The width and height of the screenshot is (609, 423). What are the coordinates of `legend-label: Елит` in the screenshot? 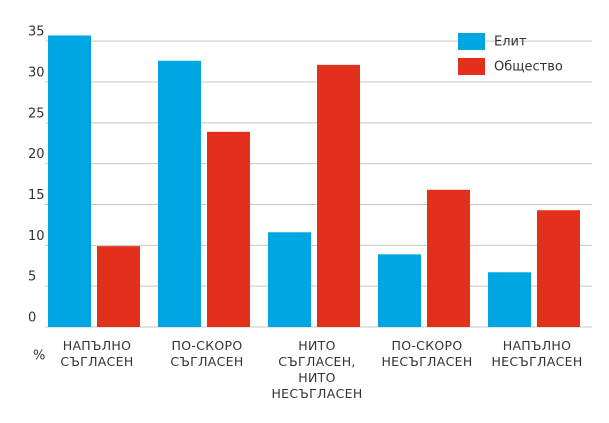 It's located at (510, 42).